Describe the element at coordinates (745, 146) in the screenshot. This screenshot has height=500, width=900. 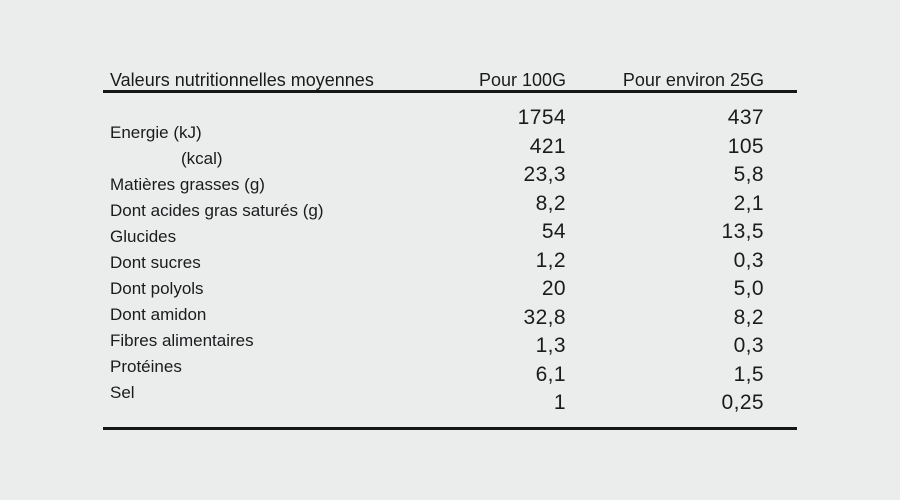
I see `value-per-25g: 105` at that location.